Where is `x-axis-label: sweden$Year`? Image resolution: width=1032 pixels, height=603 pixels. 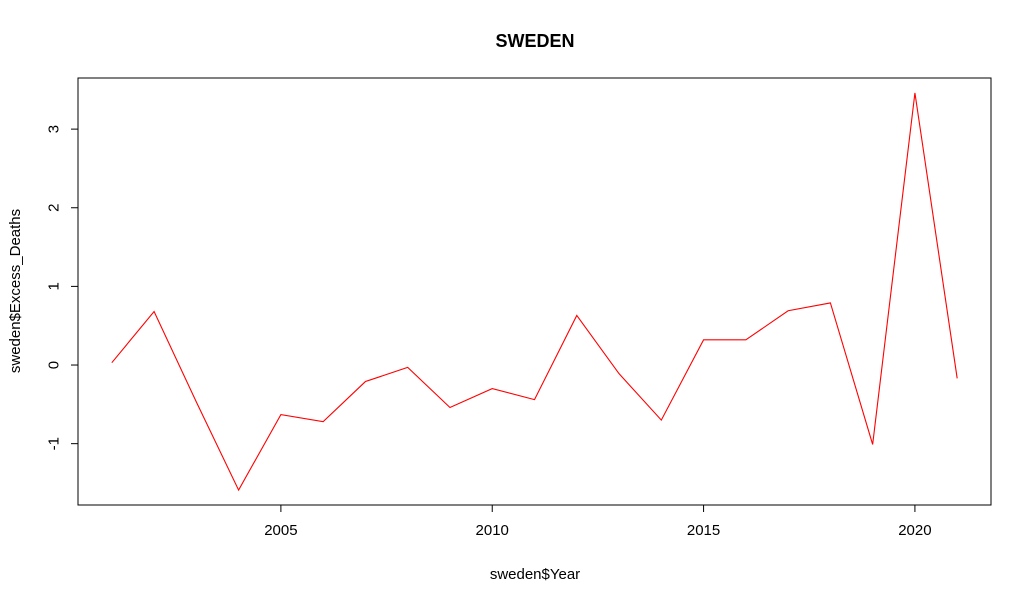 x-axis-label: sweden$Year is located at coordinates (535, 574).